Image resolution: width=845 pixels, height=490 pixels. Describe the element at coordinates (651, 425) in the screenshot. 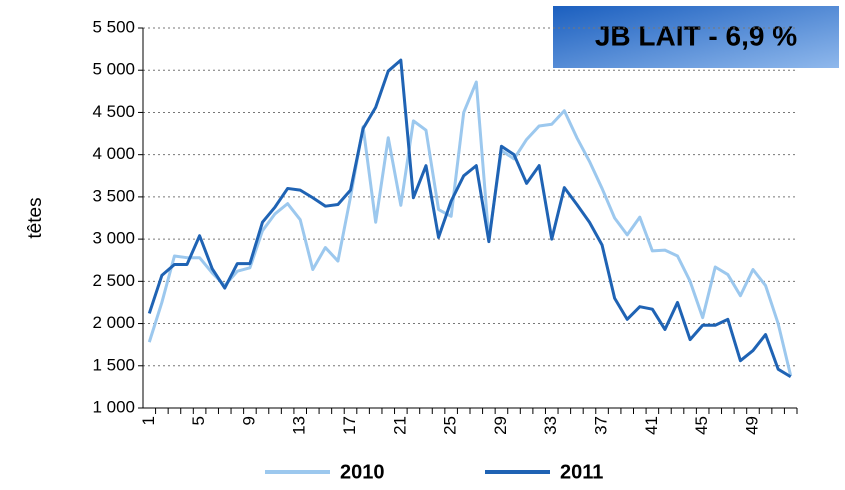

I see `x-tick-label: 41` at that location.